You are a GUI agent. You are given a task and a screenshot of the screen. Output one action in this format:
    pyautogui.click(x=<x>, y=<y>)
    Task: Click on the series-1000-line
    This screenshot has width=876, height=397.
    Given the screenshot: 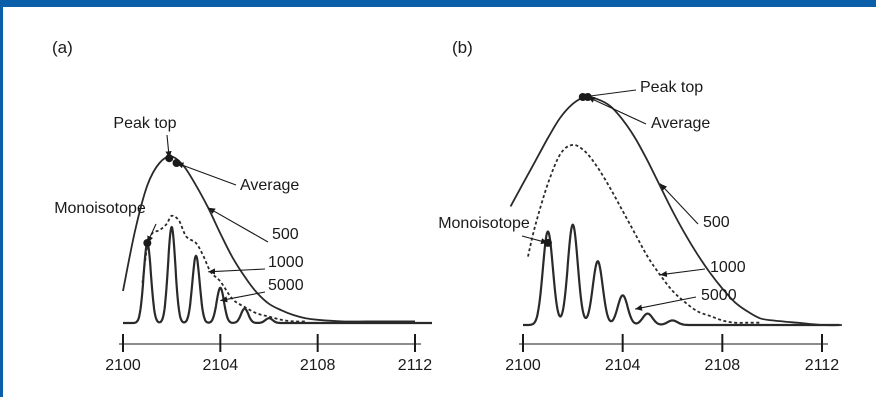 What is the action you would take?
    pyautogui.click(x=643, y=233)
    